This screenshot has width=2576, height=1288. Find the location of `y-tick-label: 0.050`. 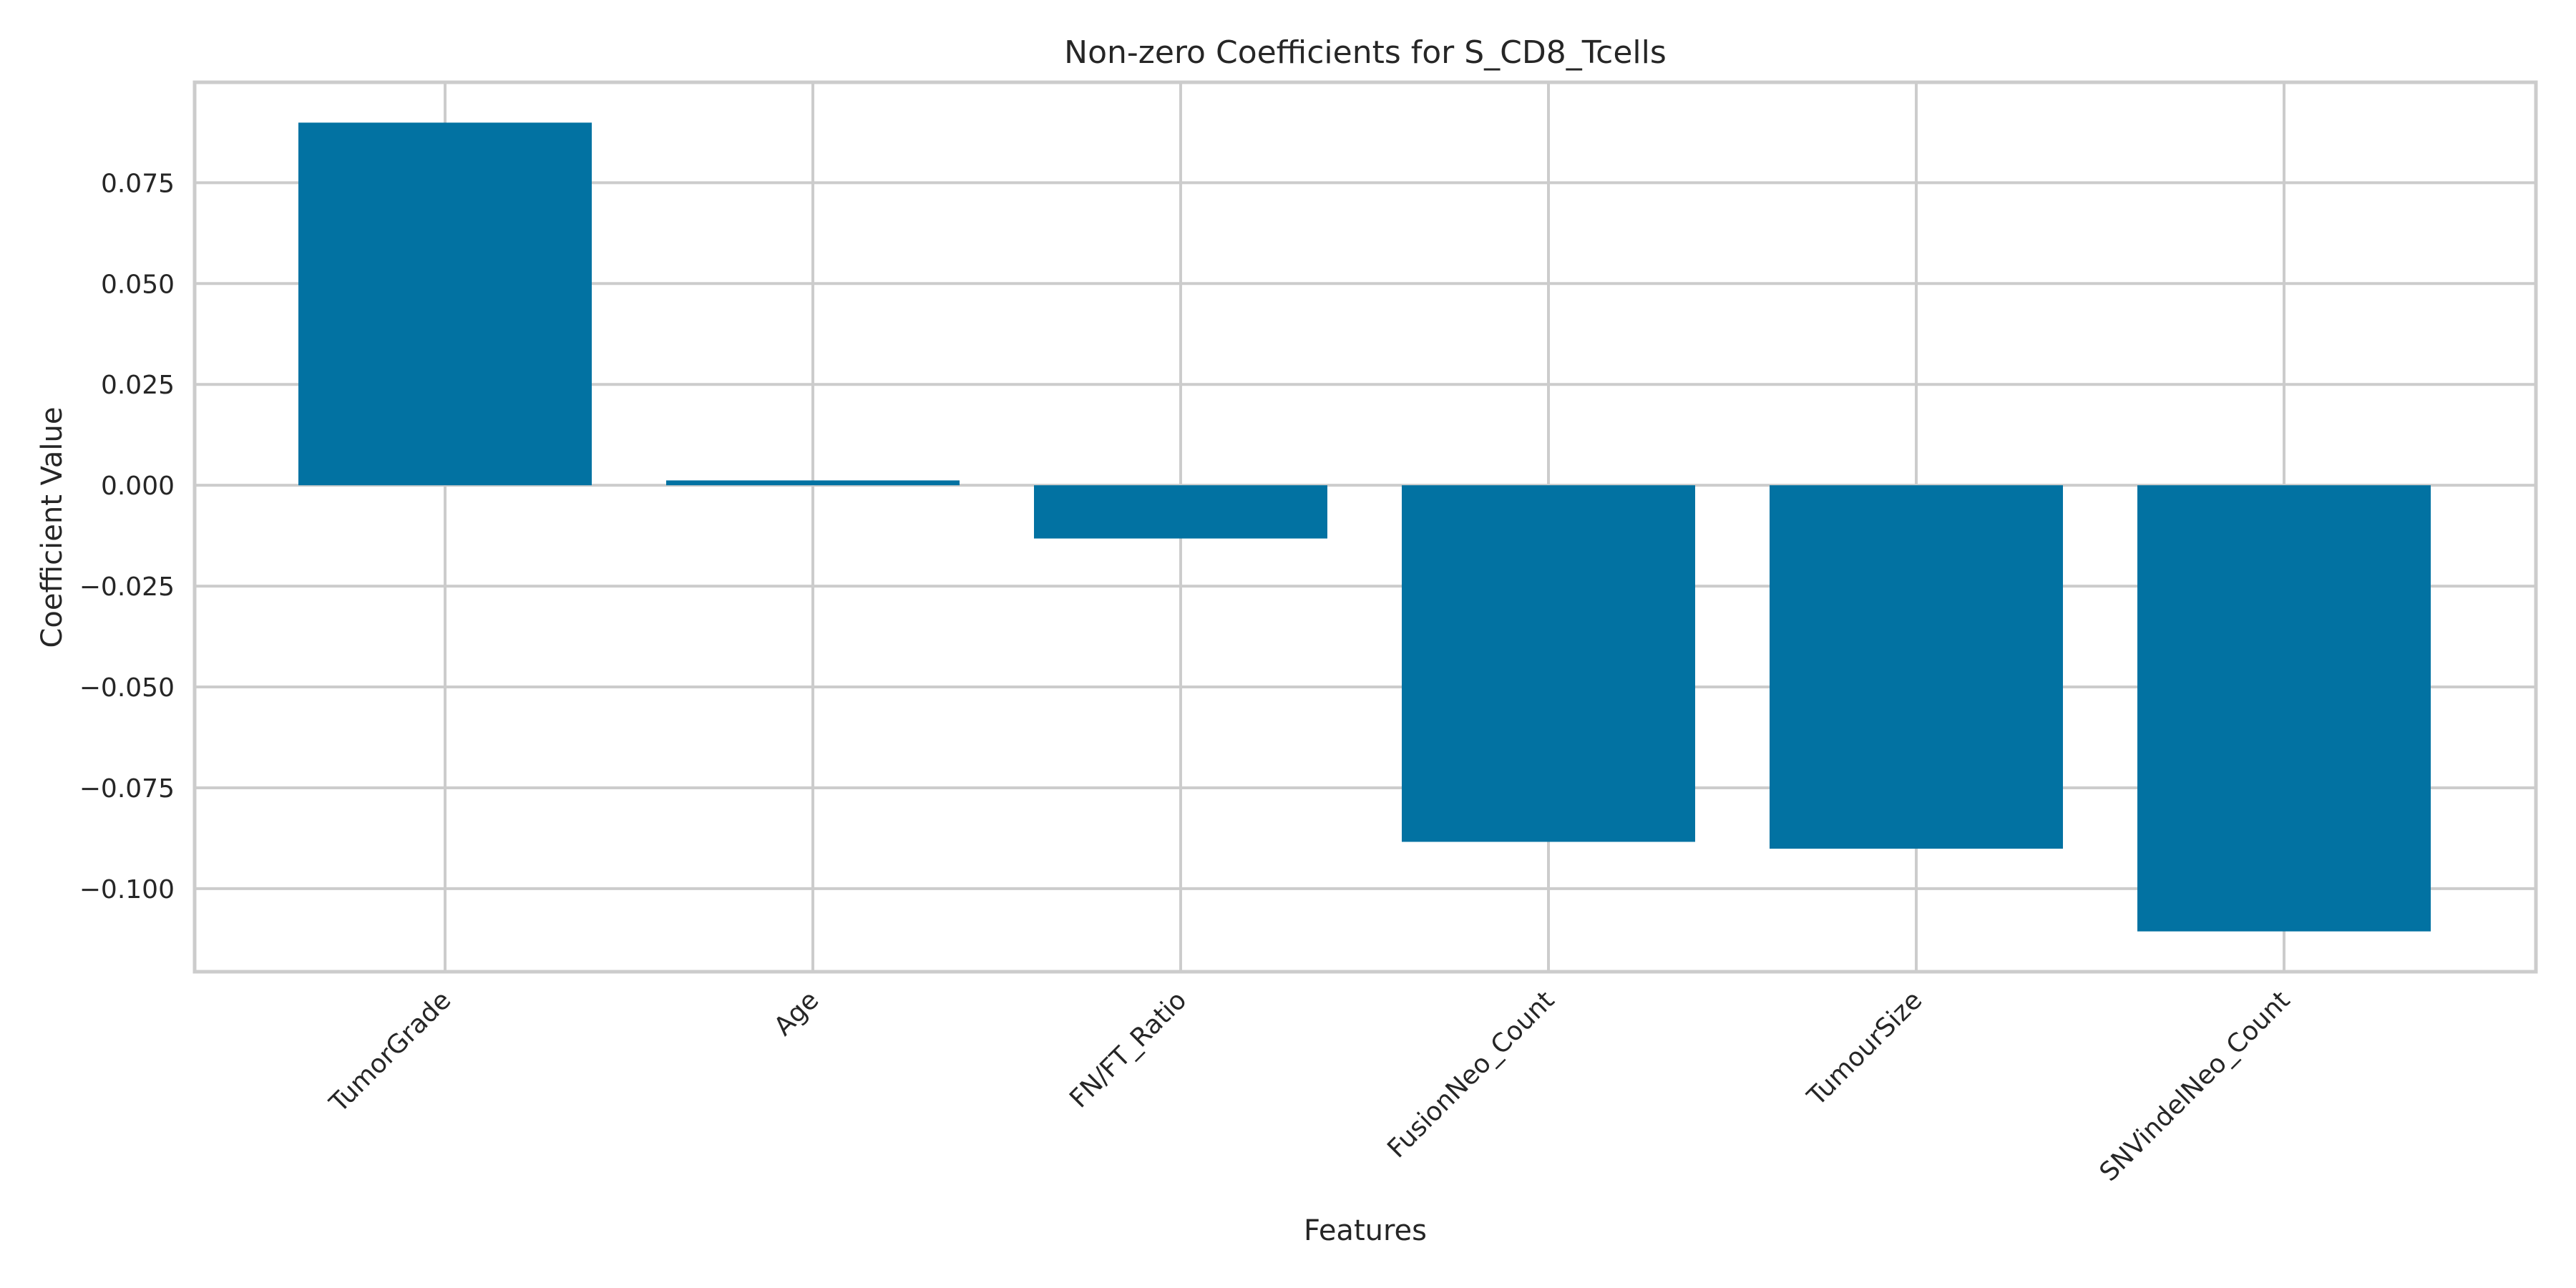

y-tick-label: 0.050 is located at coordinates (138, 284).